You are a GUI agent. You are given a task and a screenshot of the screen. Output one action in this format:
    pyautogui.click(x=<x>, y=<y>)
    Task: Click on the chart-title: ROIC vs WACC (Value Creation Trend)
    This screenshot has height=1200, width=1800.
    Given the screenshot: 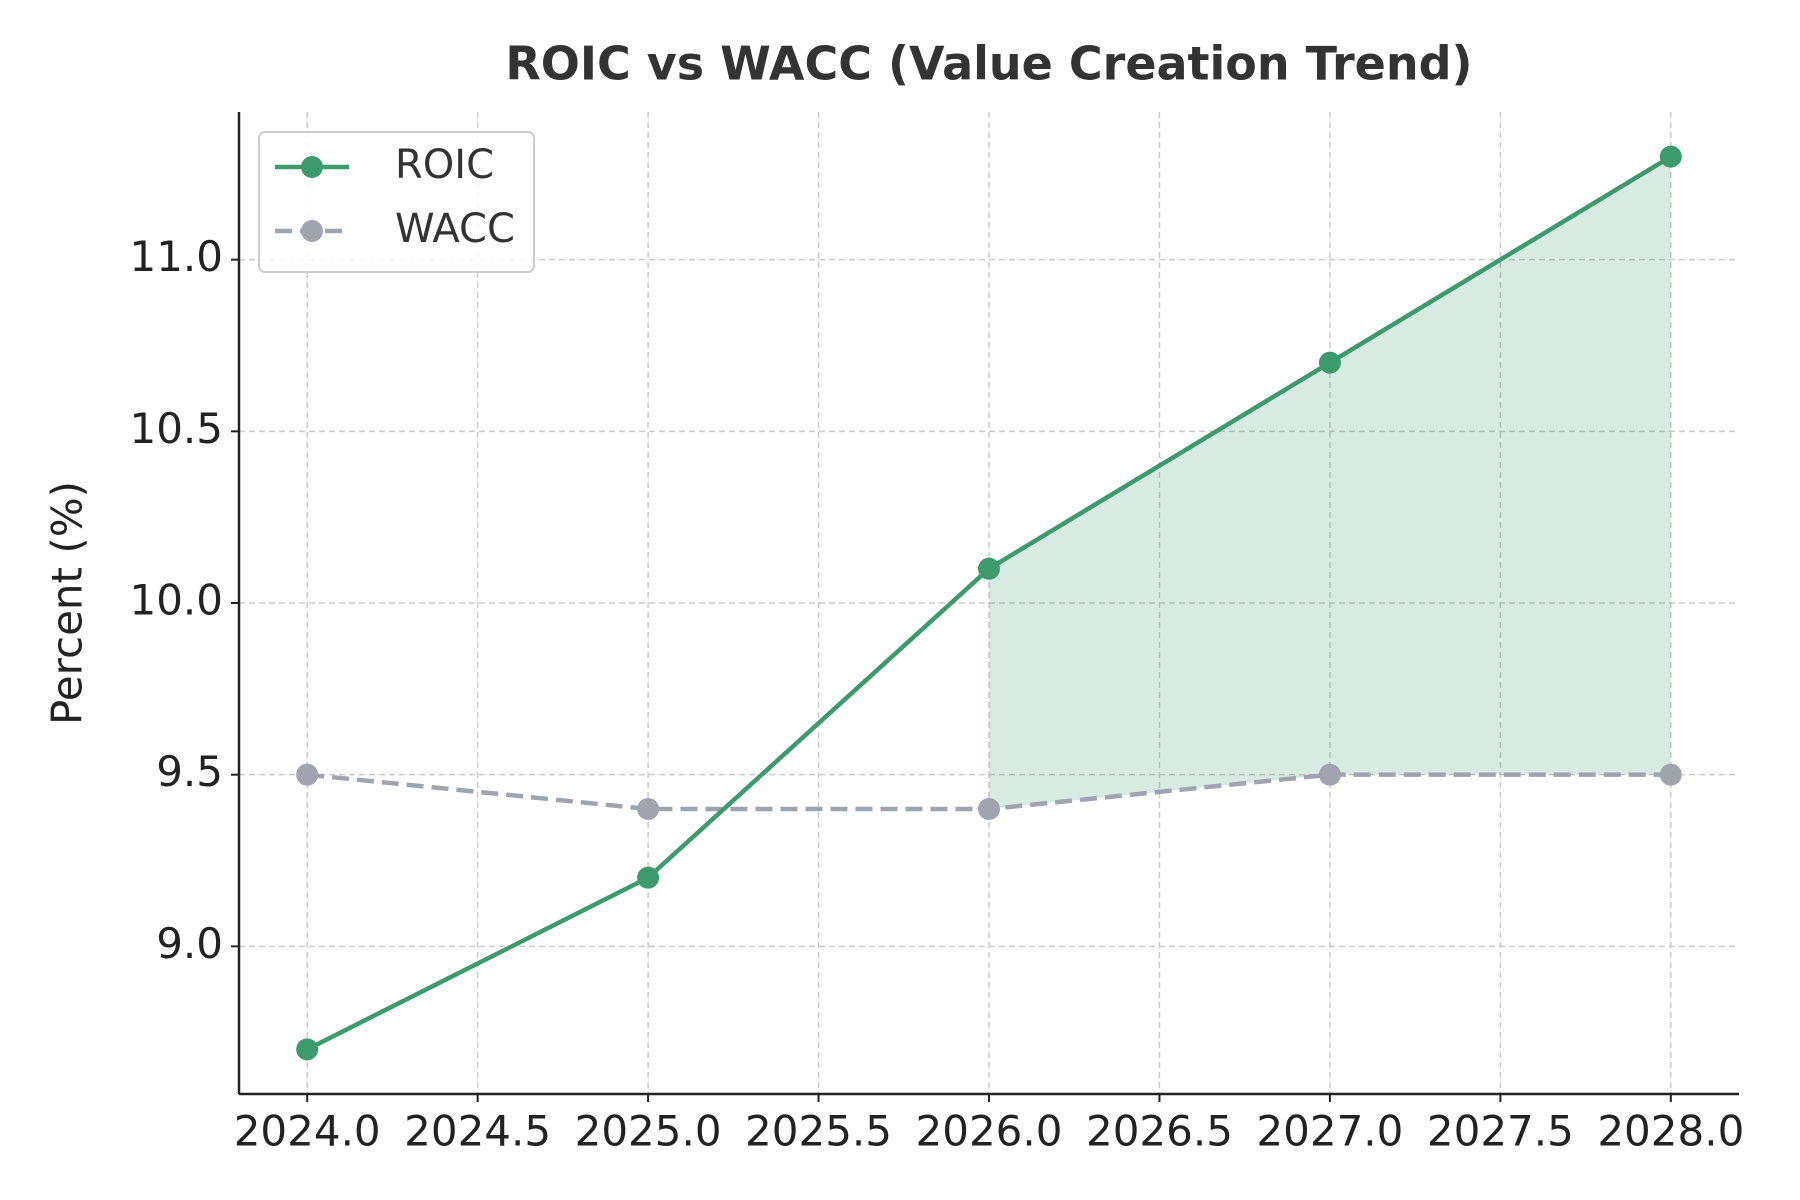 What is the action you would take?
    pyautogui.click(x=988, y=64)
    